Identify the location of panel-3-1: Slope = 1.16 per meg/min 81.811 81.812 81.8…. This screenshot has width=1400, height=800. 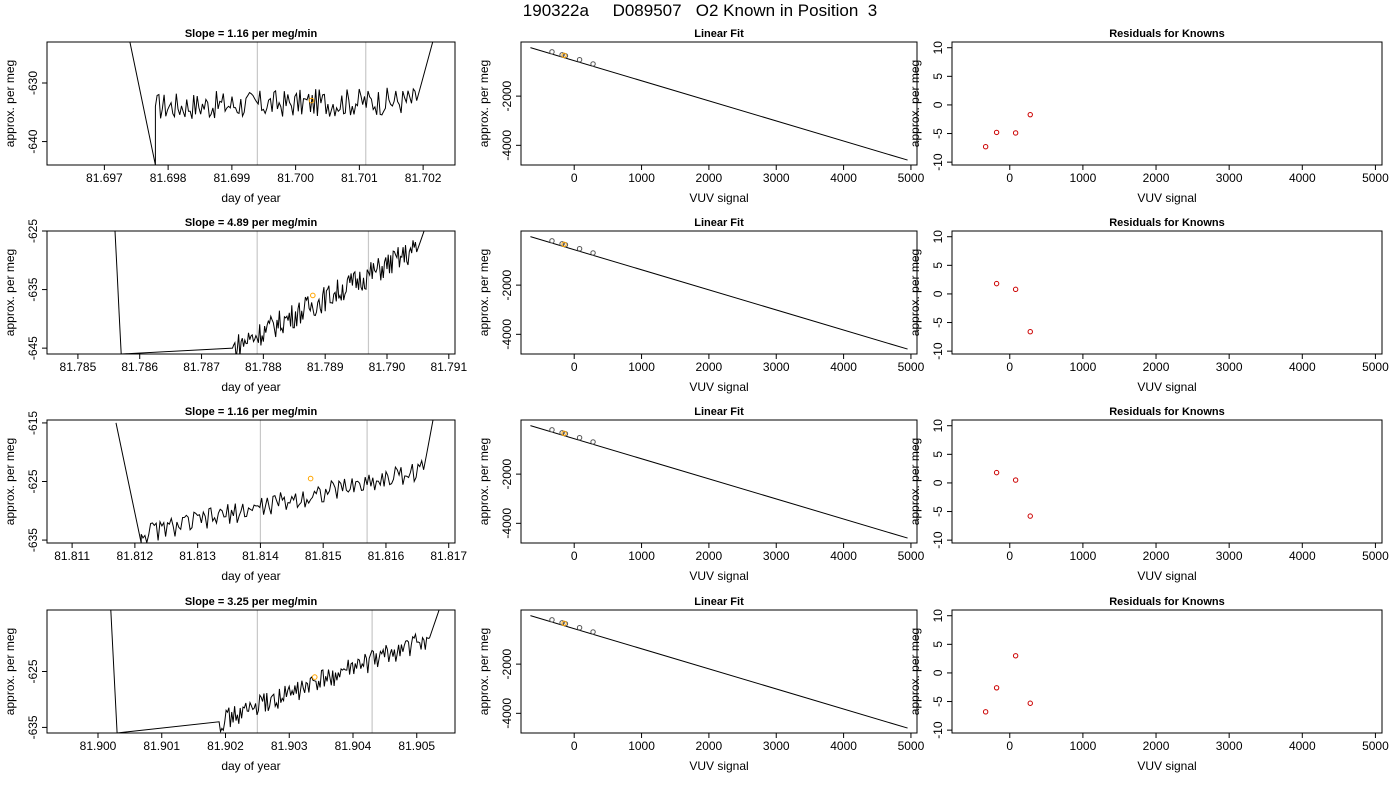
(235, 494).